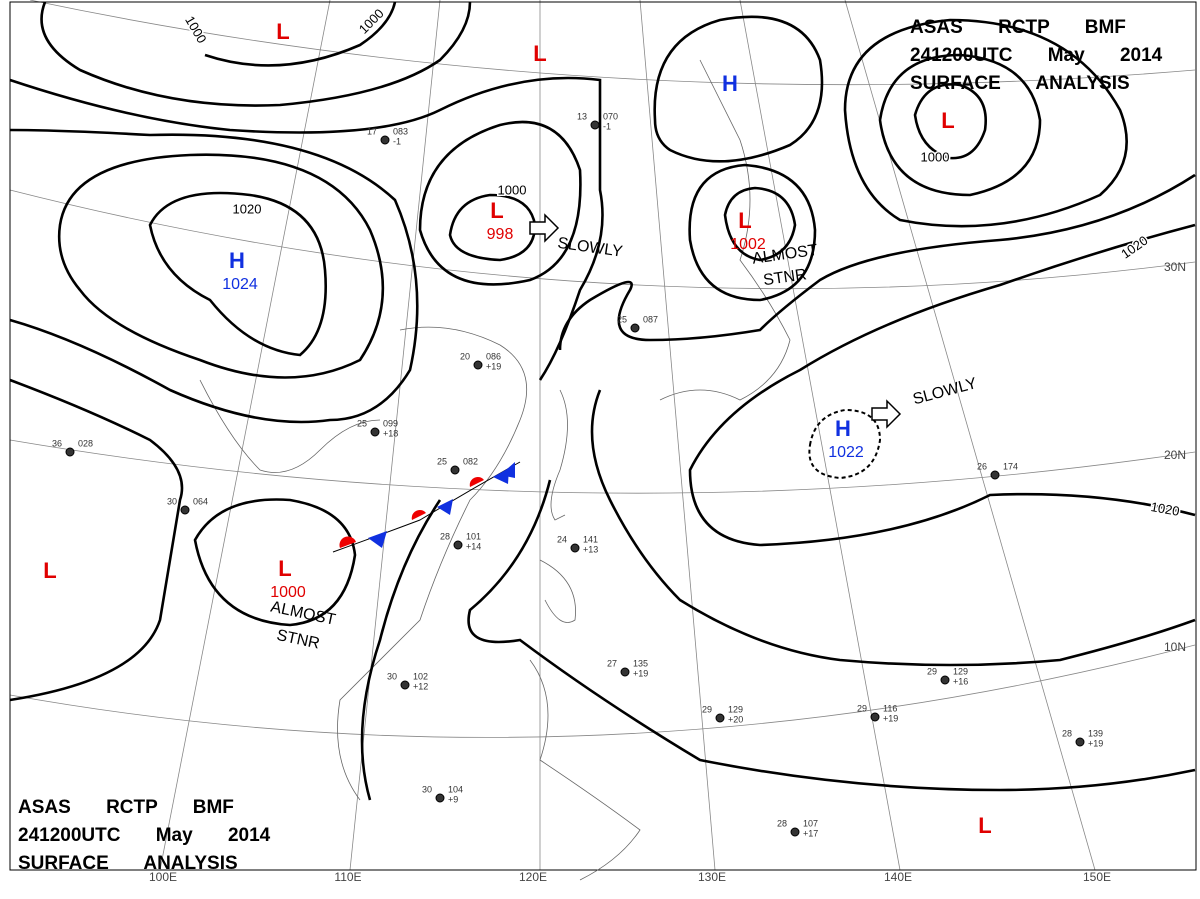  Describe the element at coordinates (1020, 83) in the screenshot. I see `header-line: SURFACE ANALYSIS` at that location.